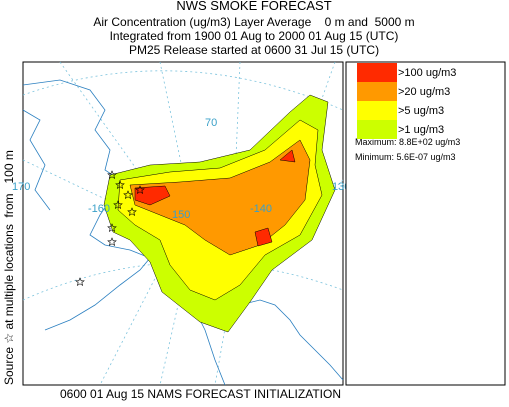 This screenshot has width=509, height=407. What do you see at coordinates (424, 92) in the screenshot?
I see `legend-label: >20 ug/m3` at bounding box center [424, 92].